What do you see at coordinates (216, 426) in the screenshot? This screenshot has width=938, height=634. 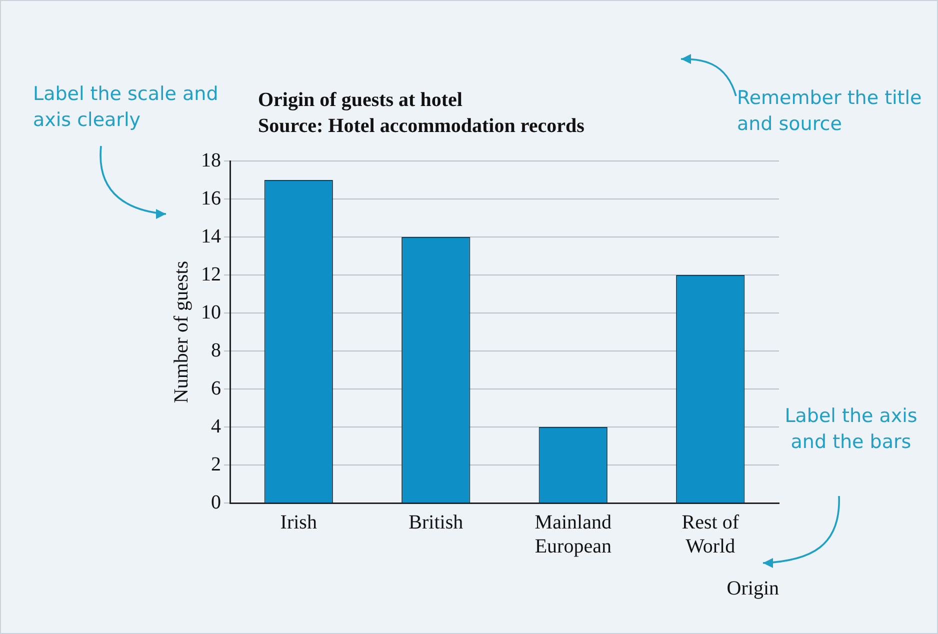 I see `y-tick-label: 4` at bounding box center [216, 426].